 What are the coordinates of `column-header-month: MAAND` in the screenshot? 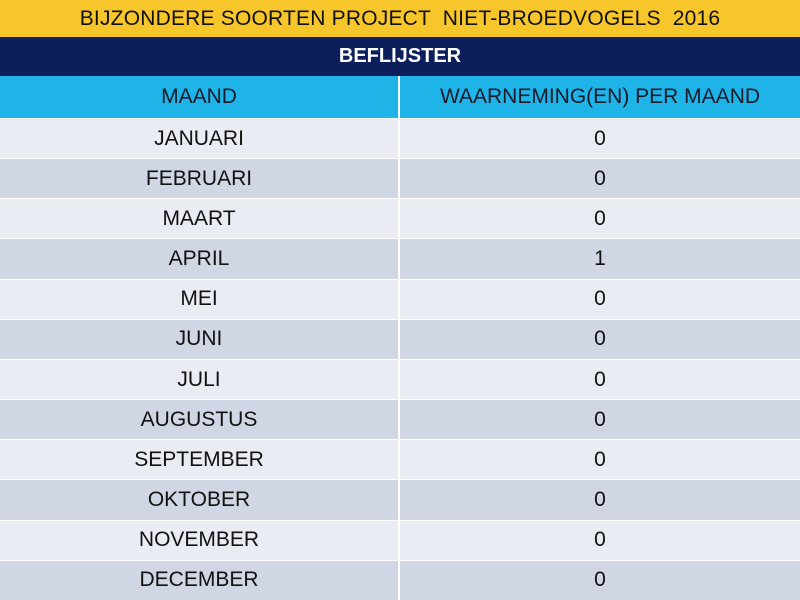 It's located at (200, 97).